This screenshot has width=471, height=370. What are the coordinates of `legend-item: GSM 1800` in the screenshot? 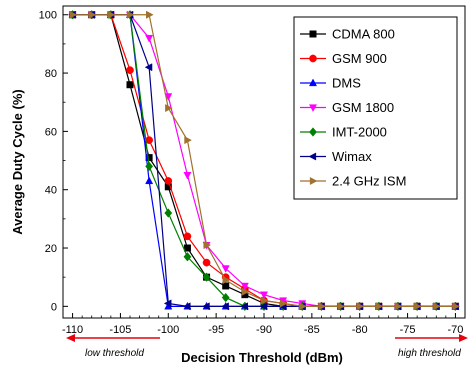 It's located at (347, 107).